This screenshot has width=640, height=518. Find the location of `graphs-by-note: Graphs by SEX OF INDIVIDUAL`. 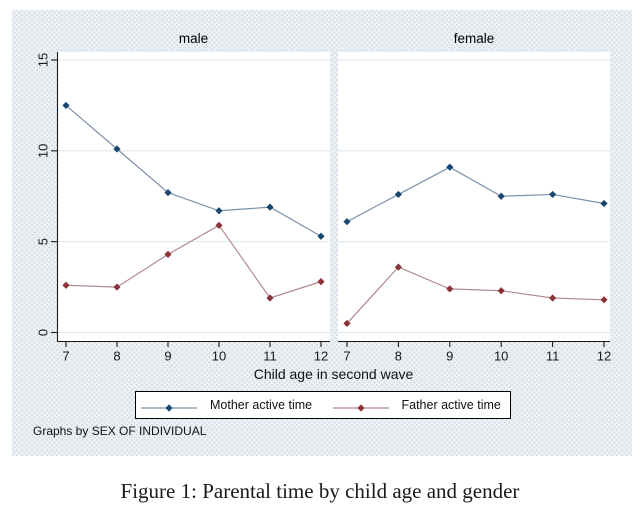

graphs-by-note: Graphs by SEX OF INDIVIDUAL is located at coordinates (120, 431).